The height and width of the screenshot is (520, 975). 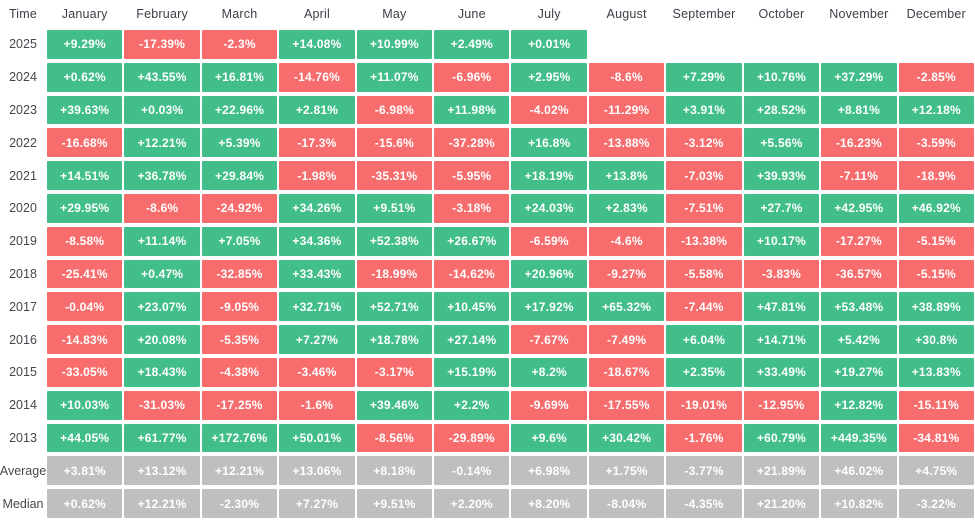 What do you see at coordinates (316, 44) in the screenshot?
I see `cell-slot: +14.08%` at bounding box center [316, 44].